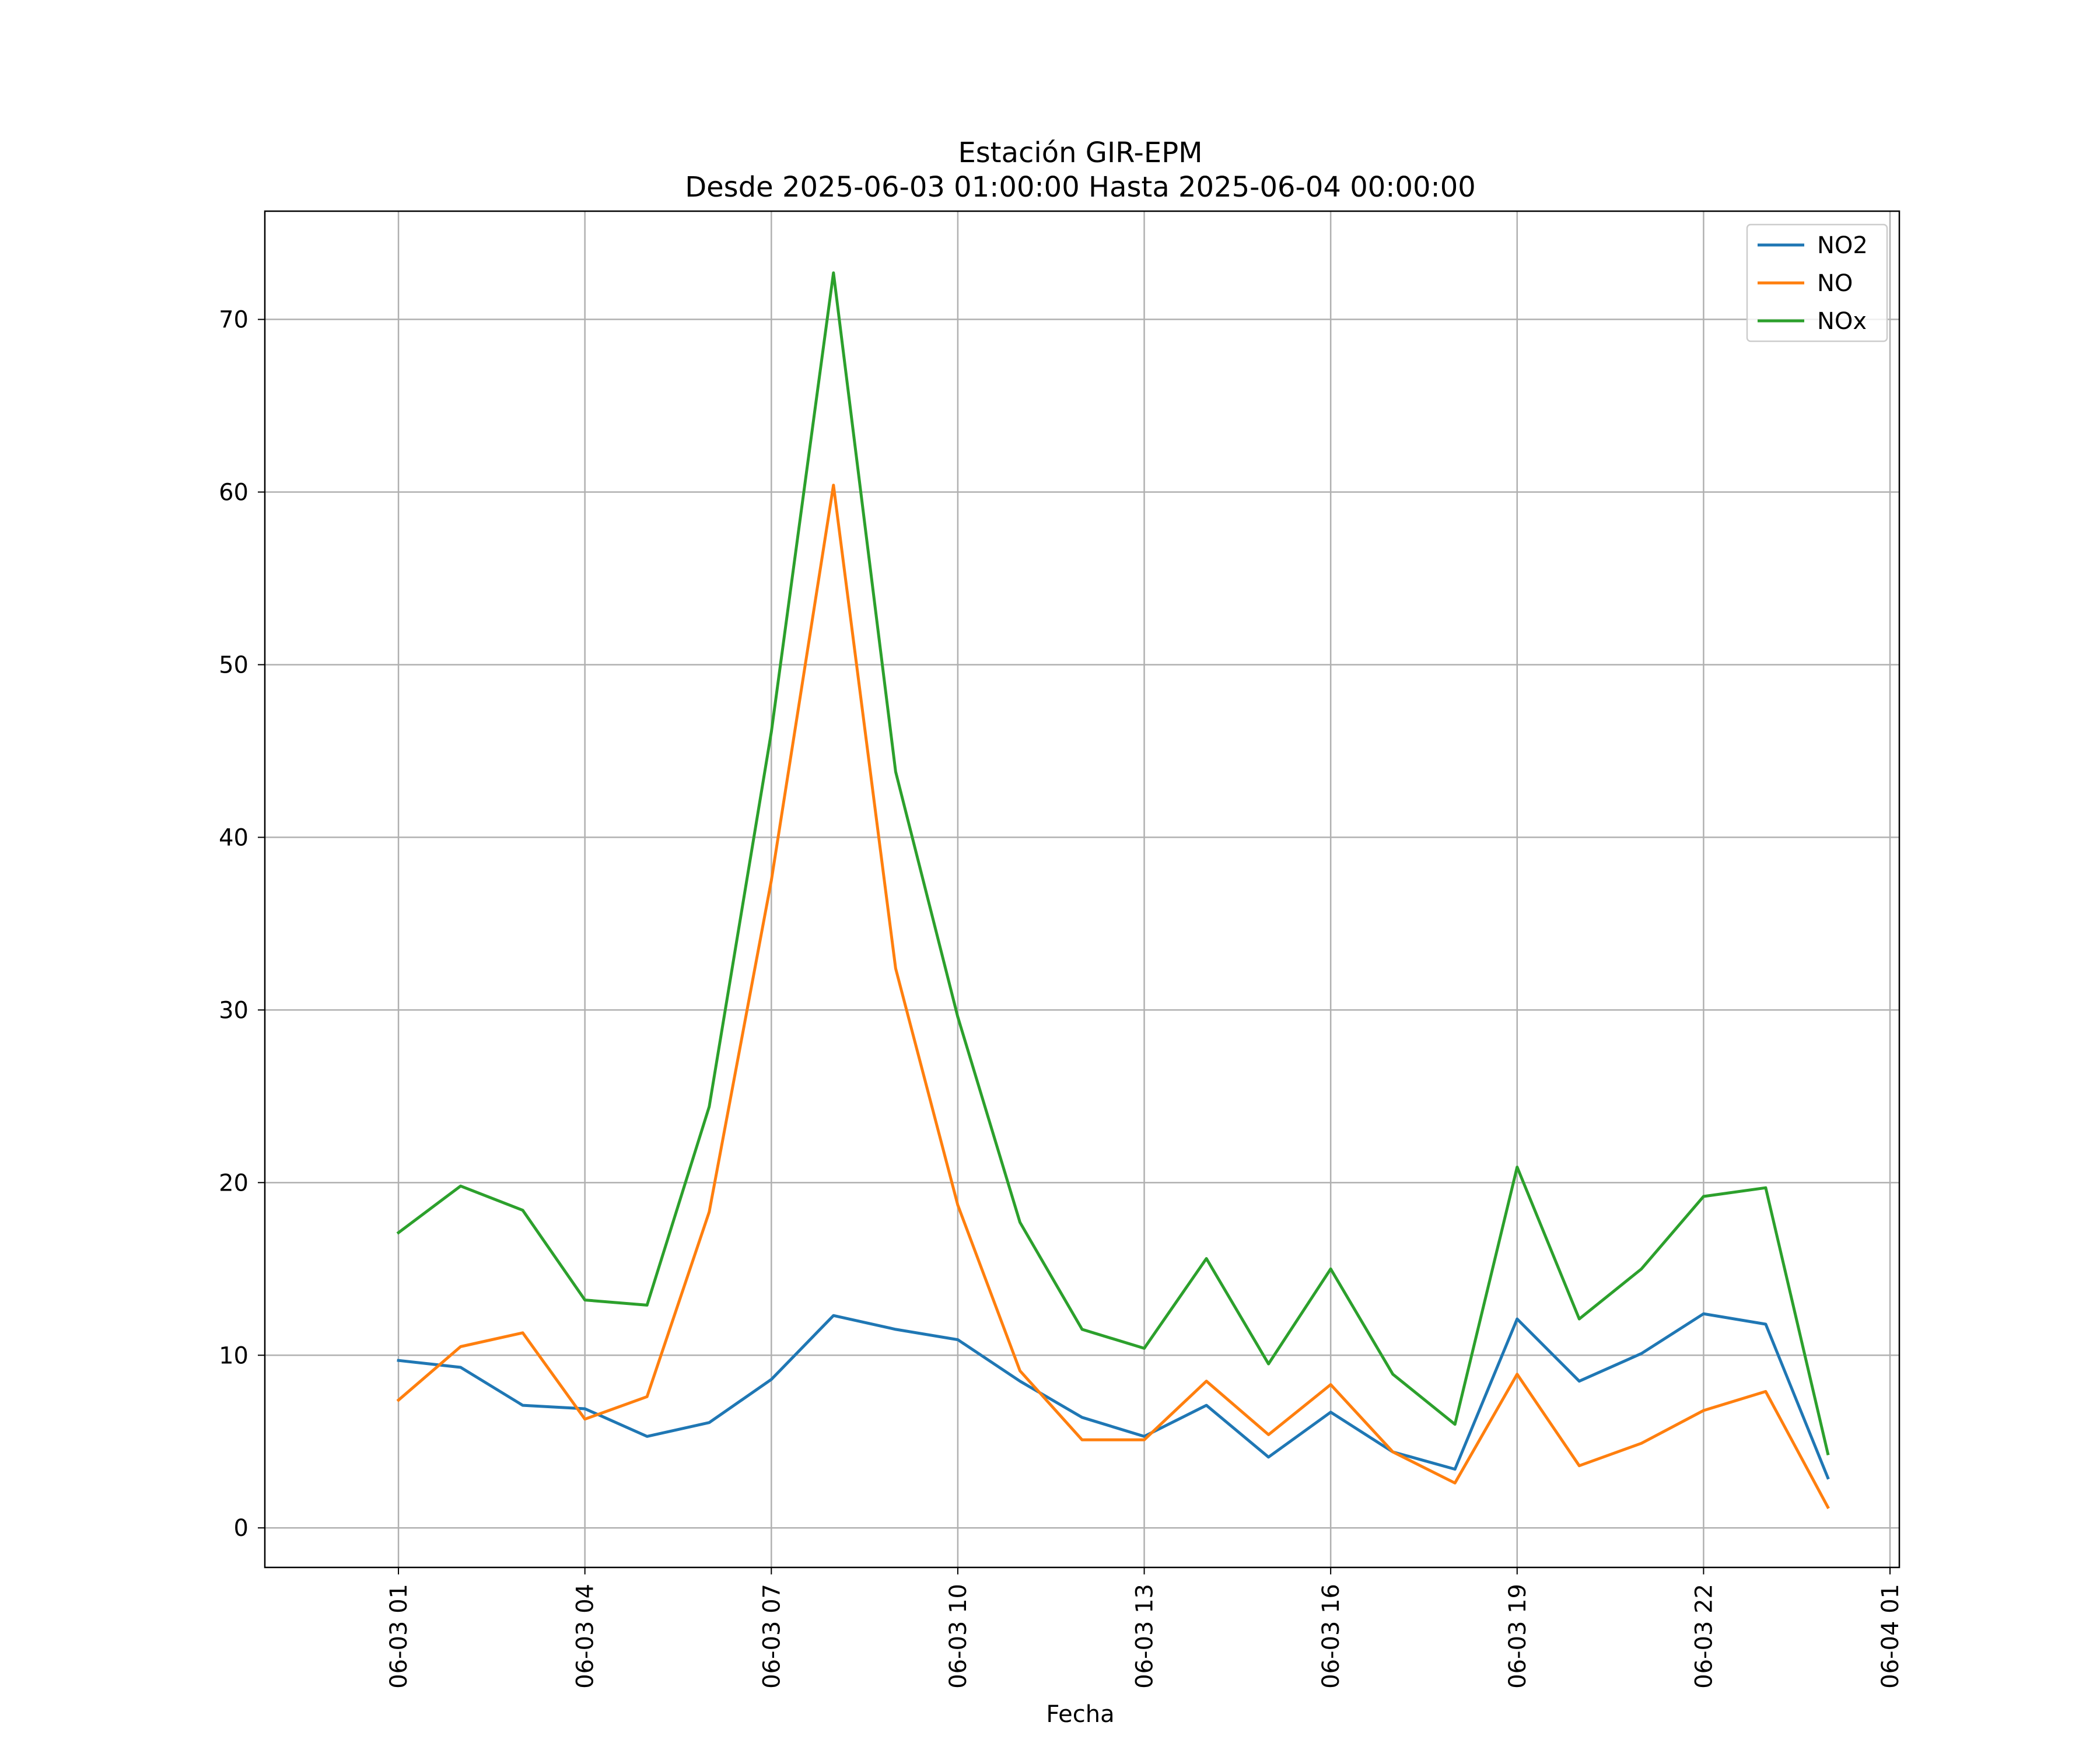  I want to click on x-tick-label: 06-03 16, so click(1331, 1636).